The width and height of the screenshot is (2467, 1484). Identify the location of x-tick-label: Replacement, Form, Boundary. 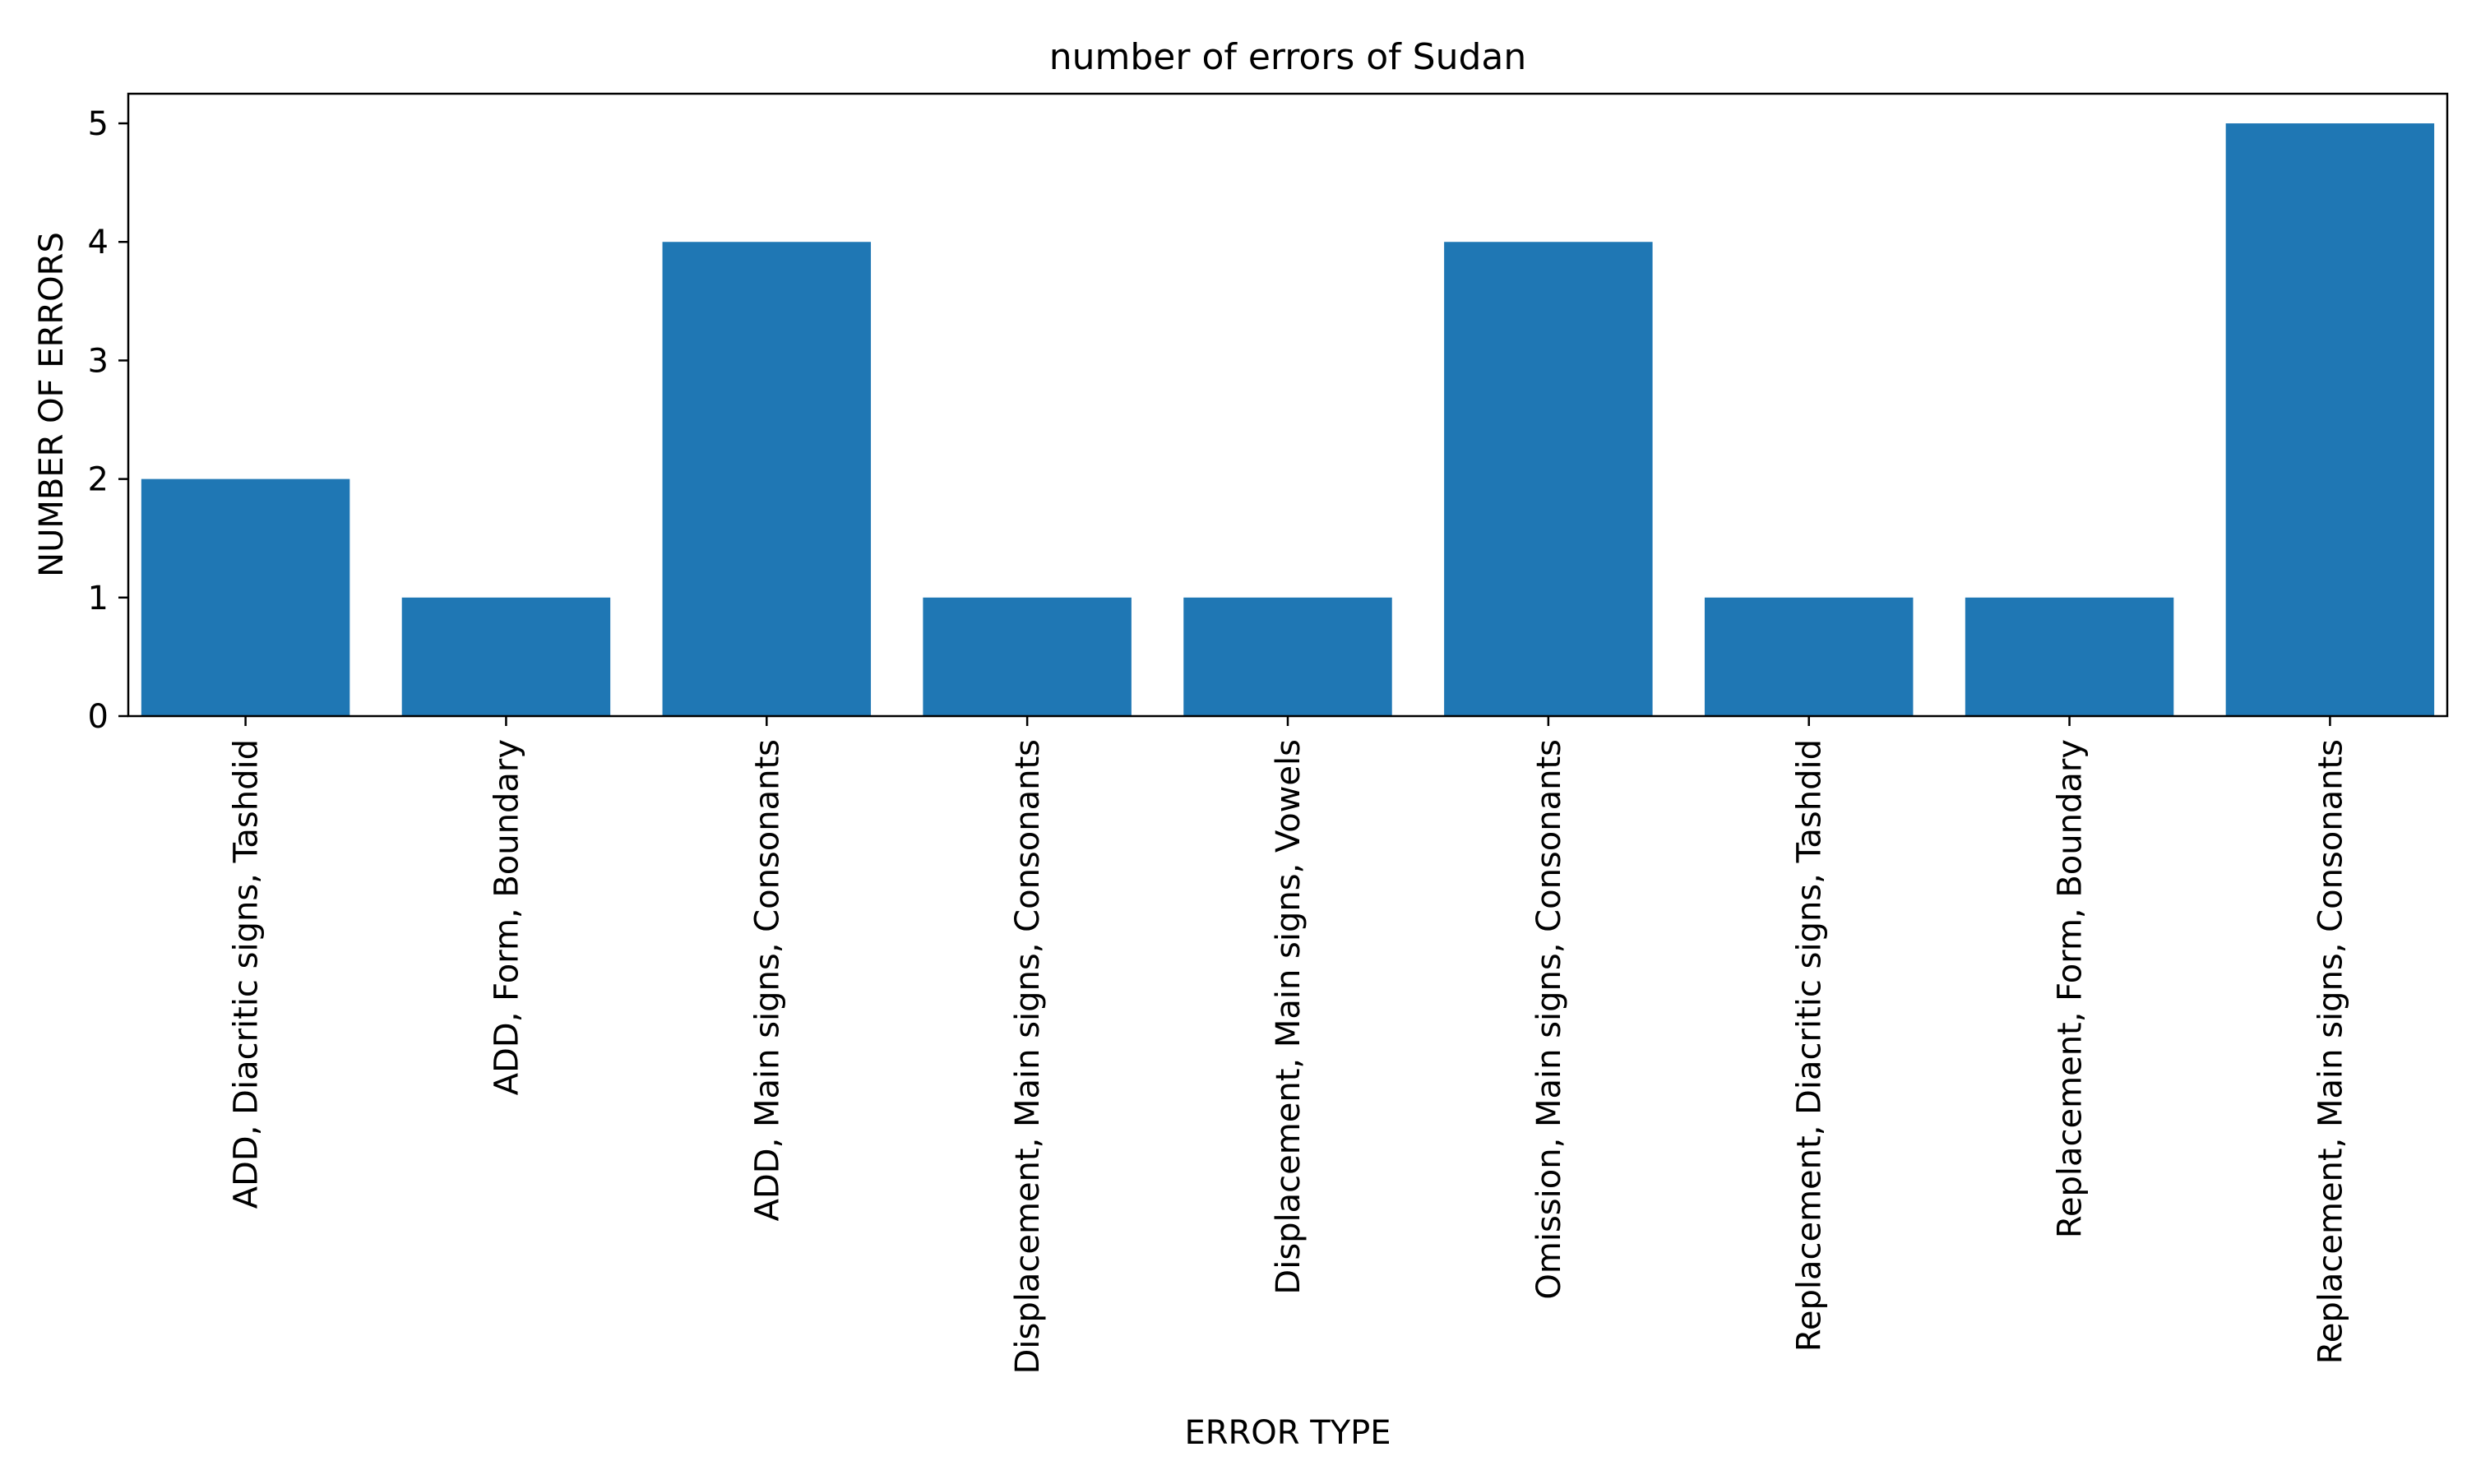
(2071, 989).